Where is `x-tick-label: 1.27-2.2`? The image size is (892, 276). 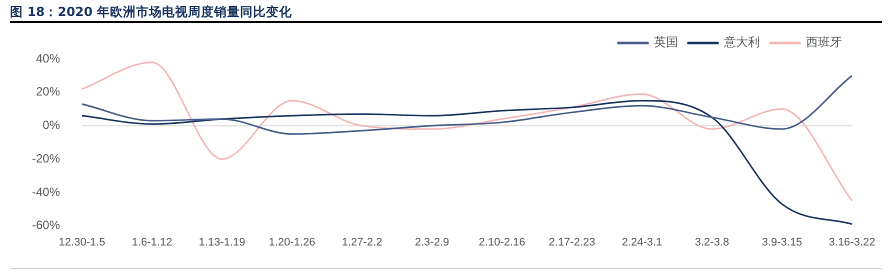 x-tick-label: 1.27-2.2 is located at coordinates (362, 242).